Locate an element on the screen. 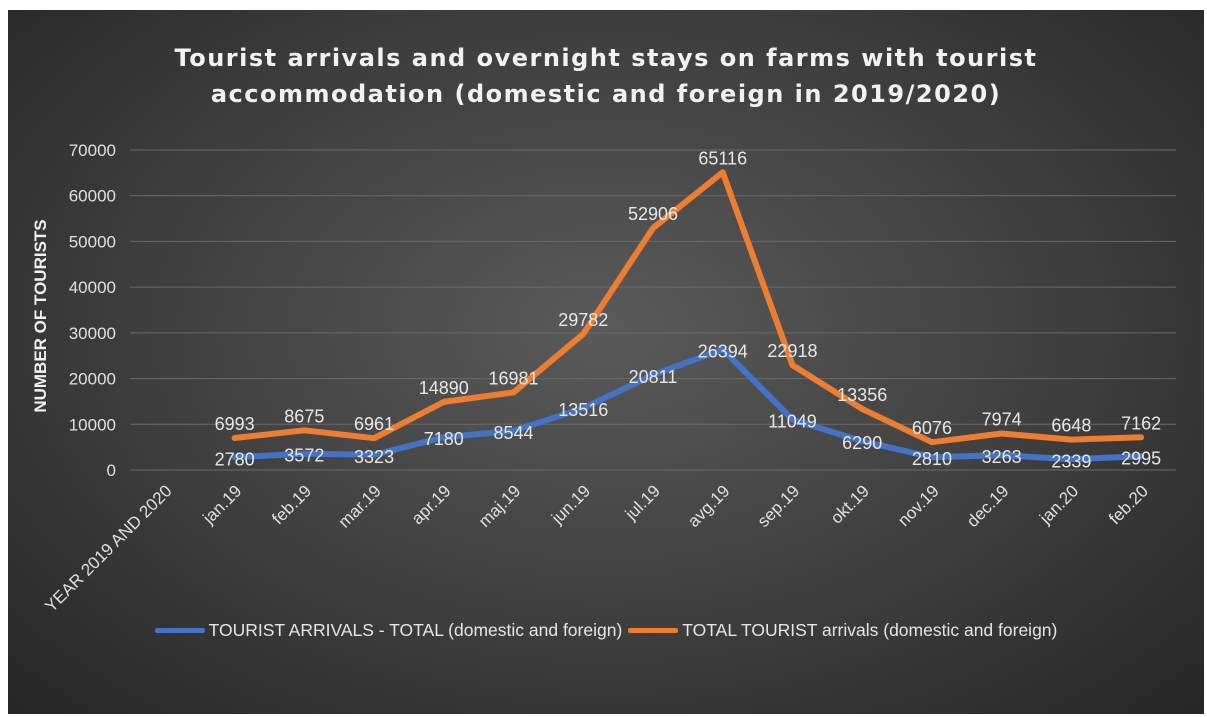  data-label: 8544 is located at coordinates (514, 433).